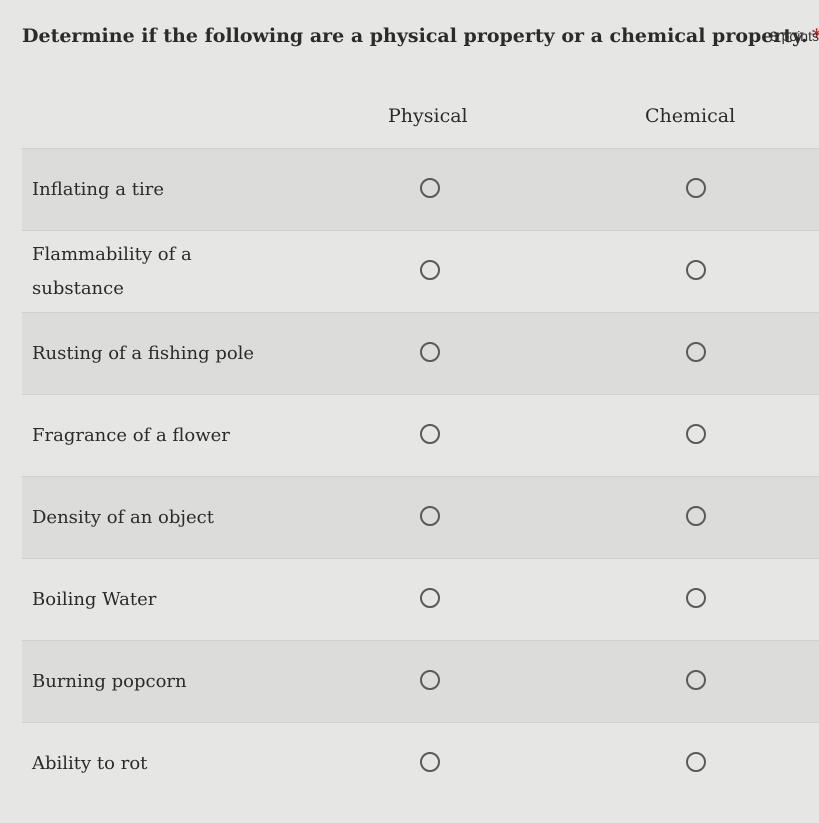 This screenshot has height=823, width=819. Describe the element at coordinates (690, 116) in the screenshot. I see `column-header-chemical: Chemical` at that location.